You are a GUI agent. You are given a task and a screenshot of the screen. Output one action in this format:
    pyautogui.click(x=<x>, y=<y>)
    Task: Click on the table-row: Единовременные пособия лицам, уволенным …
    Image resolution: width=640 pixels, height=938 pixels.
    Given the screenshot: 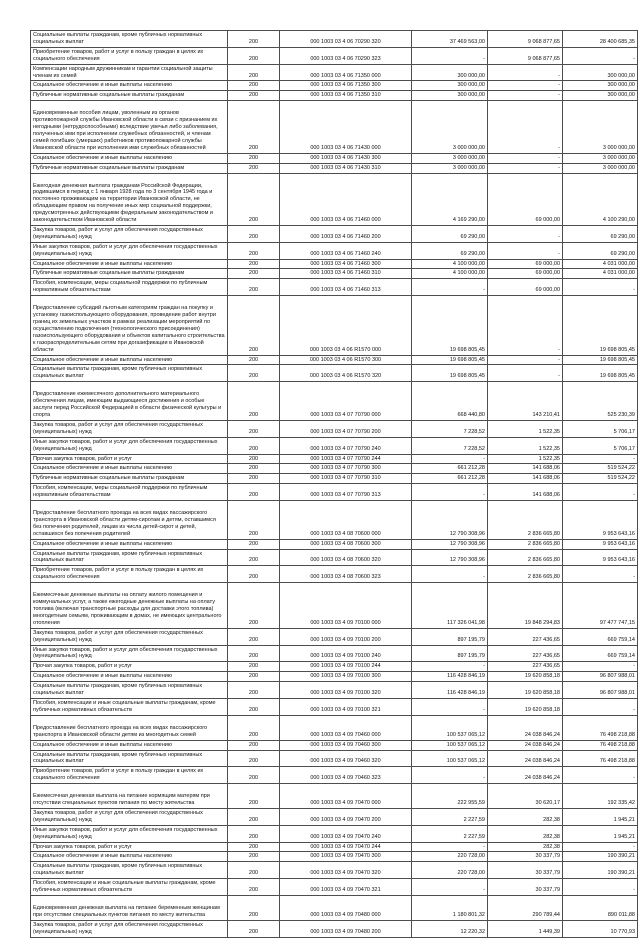 What is the action you would take?
    pyautogui.click(x=334, y=127)
    